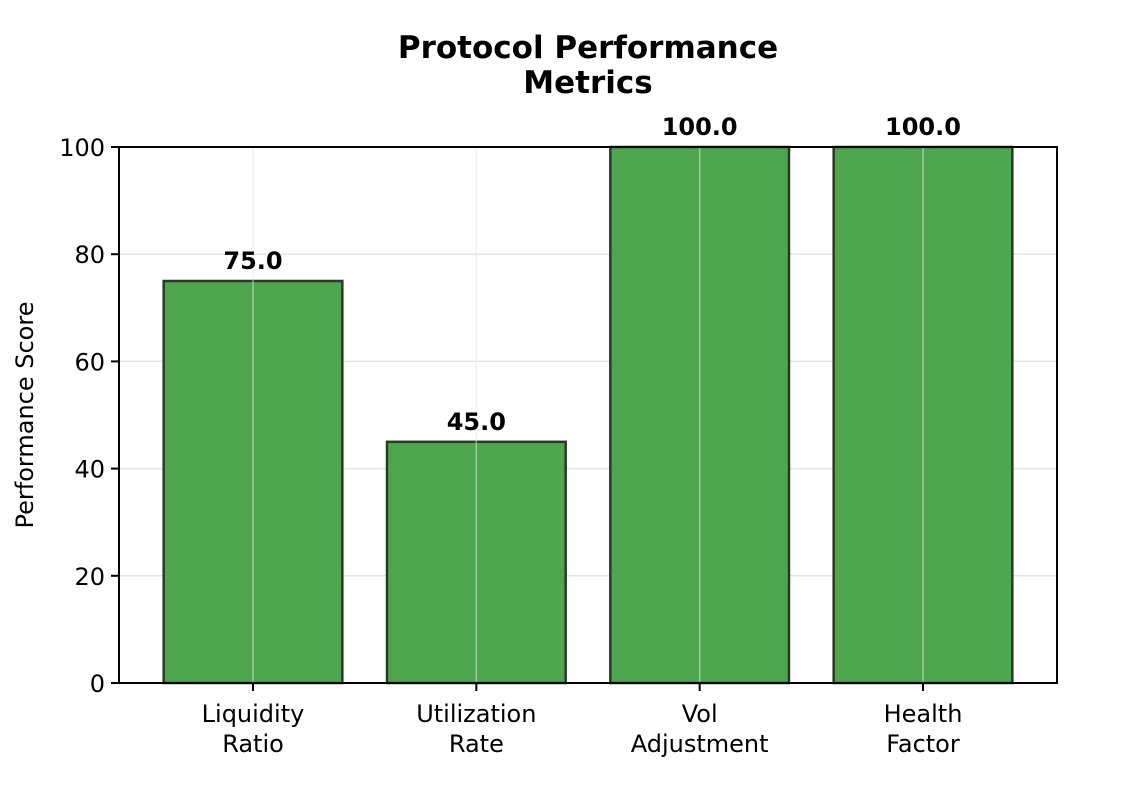 The width and height of the screenshot is (1124, 786). Describe the element at coordinates (82, 148) in the screenshot. I see `y-tick-label: 100` at that location.